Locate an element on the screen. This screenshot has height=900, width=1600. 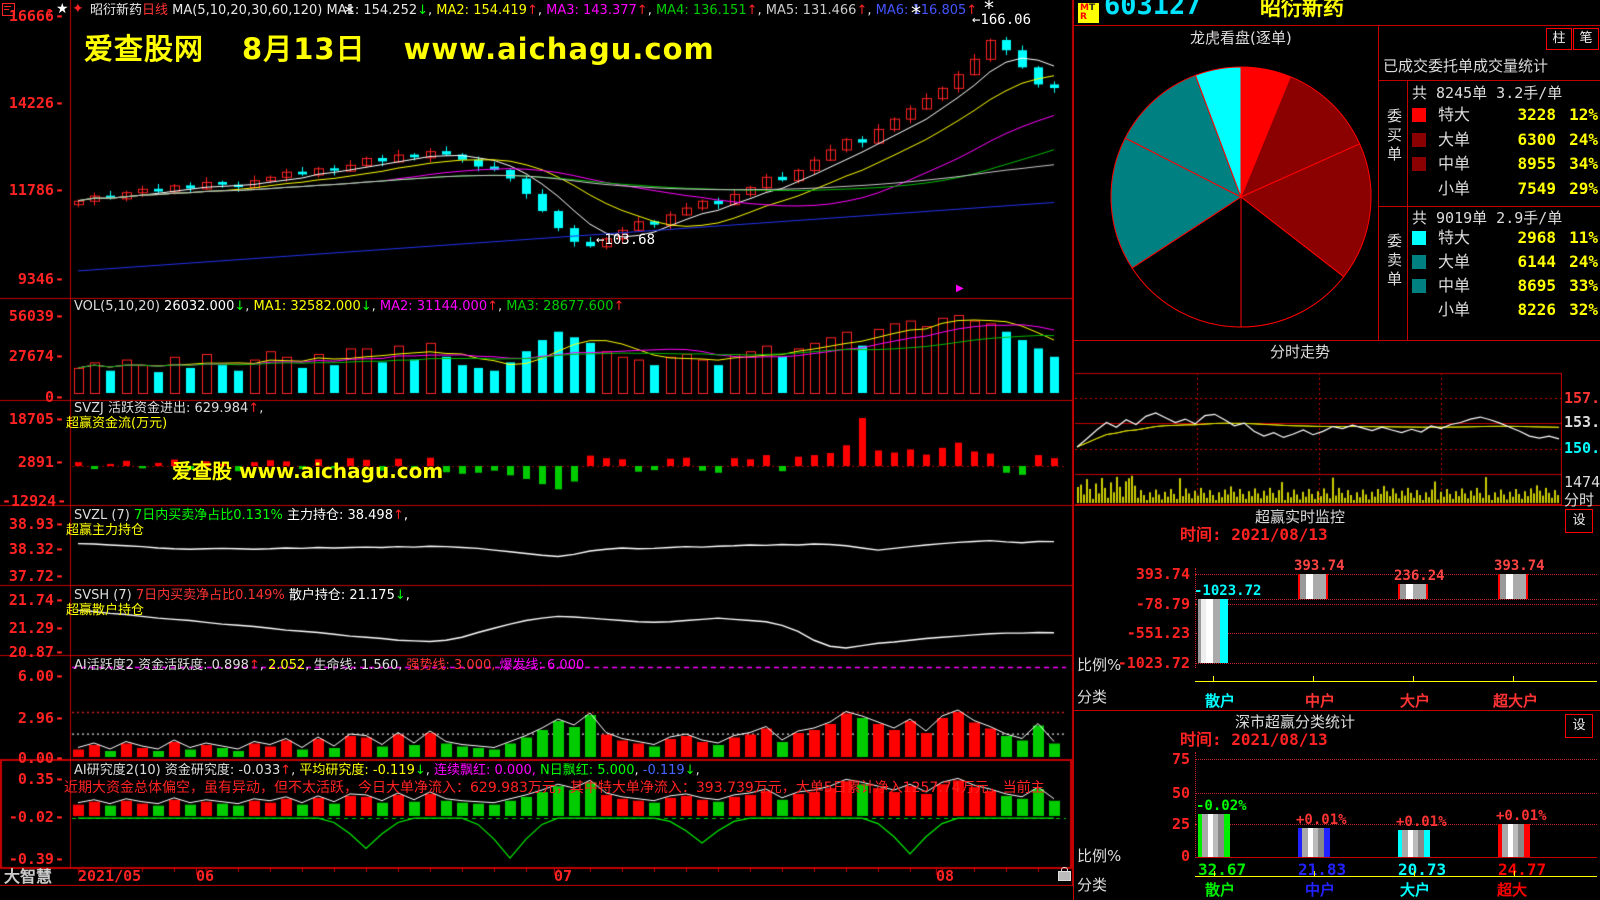
svzj-indicator-header: SVZJ 活跃资金进出: 629.984↑, is located at coordinates (168, 408).